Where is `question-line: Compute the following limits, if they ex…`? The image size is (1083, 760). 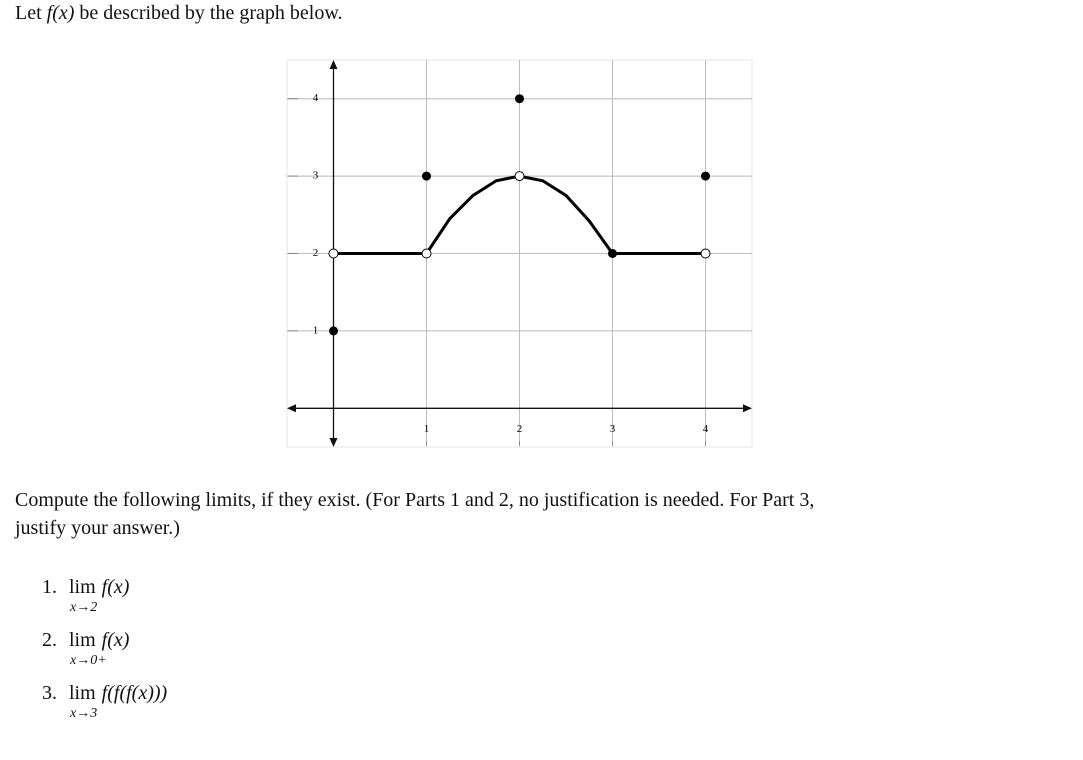
question-line: Compute the following limits, if they ex… is located at coordinates (415, 500).